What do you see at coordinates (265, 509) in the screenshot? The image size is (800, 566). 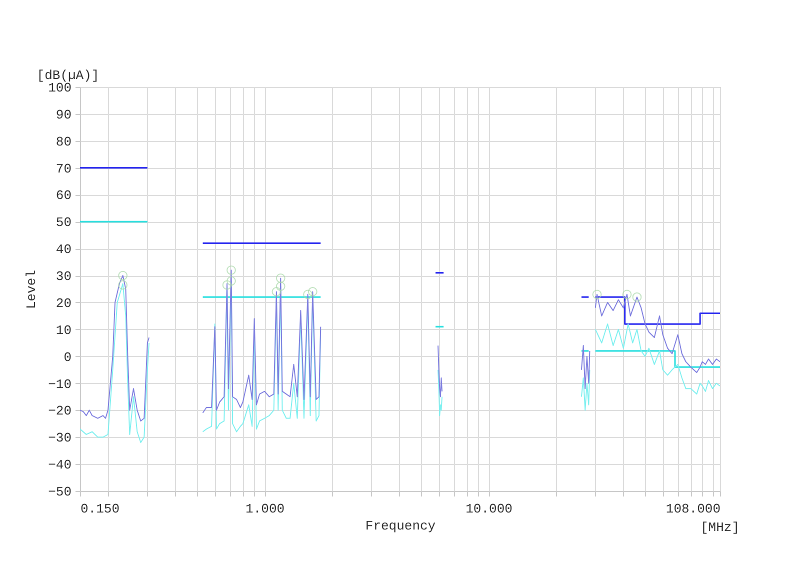 I see `x-tick-label: 1.000` at bounding box center [265, 509].